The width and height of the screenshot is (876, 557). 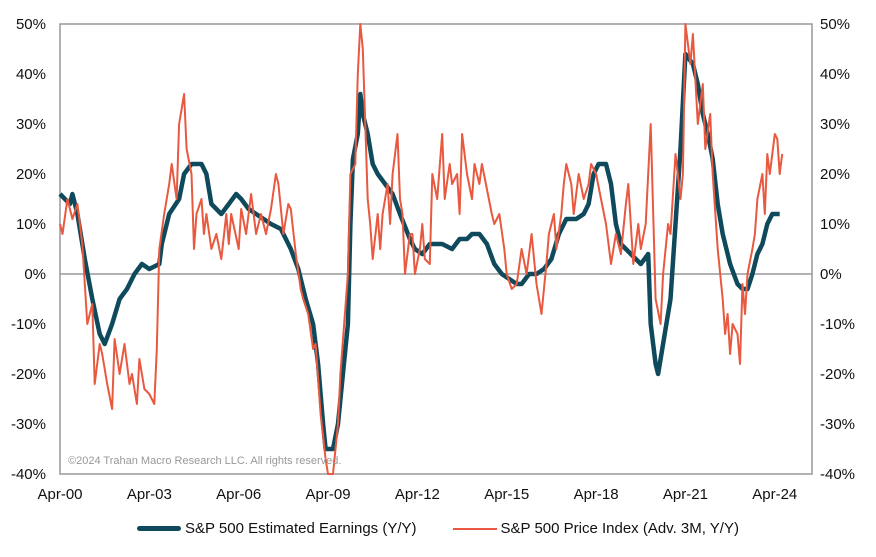 What do you see at coordinates (837, 374) in the screenshot?
I see `y-tick-label-right: -20%` at bounding box center [837, 374].